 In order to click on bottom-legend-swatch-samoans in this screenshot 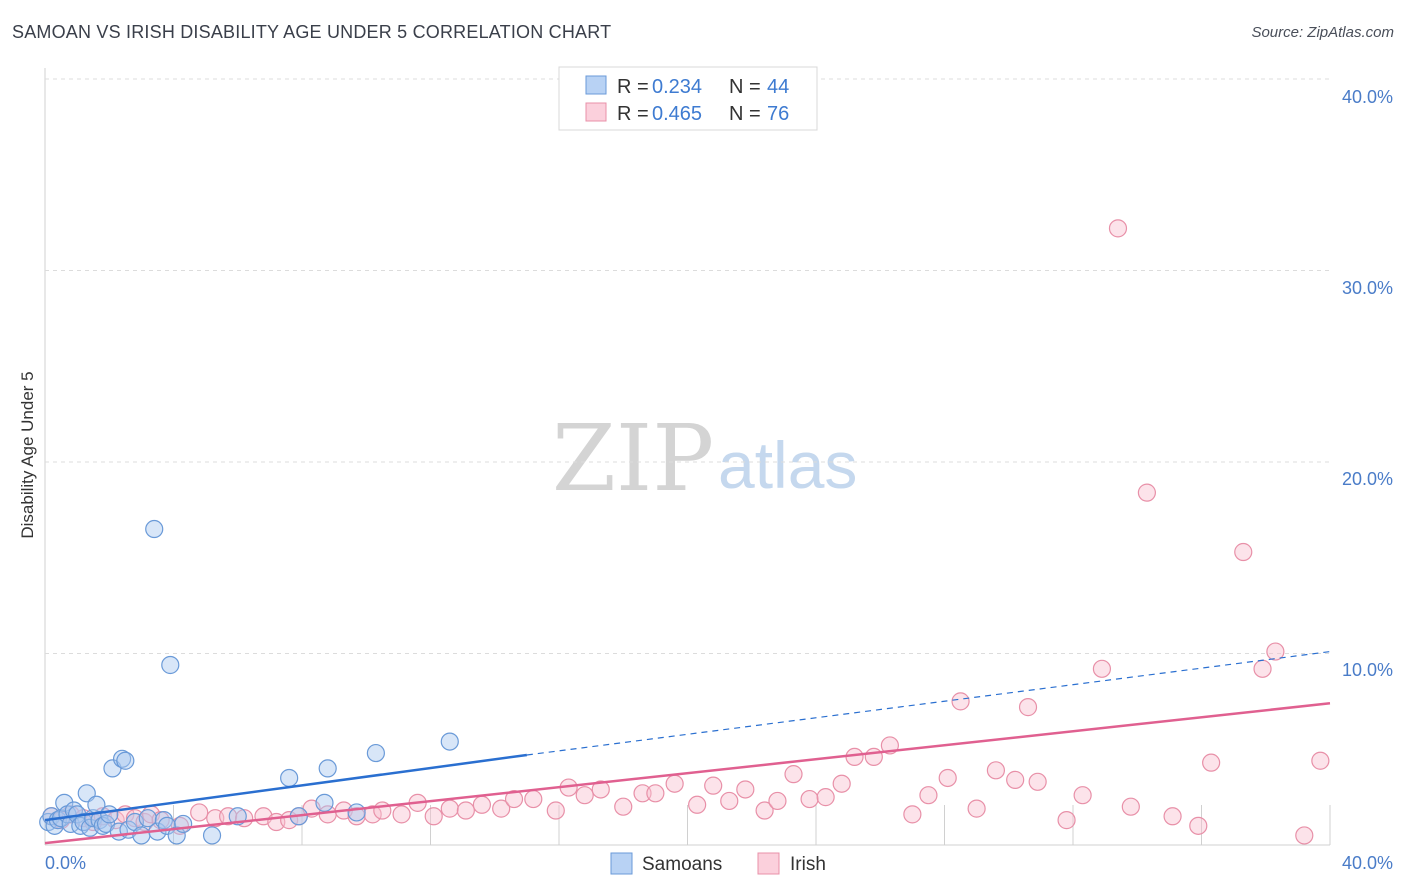, I will do `click(621, 863)`.